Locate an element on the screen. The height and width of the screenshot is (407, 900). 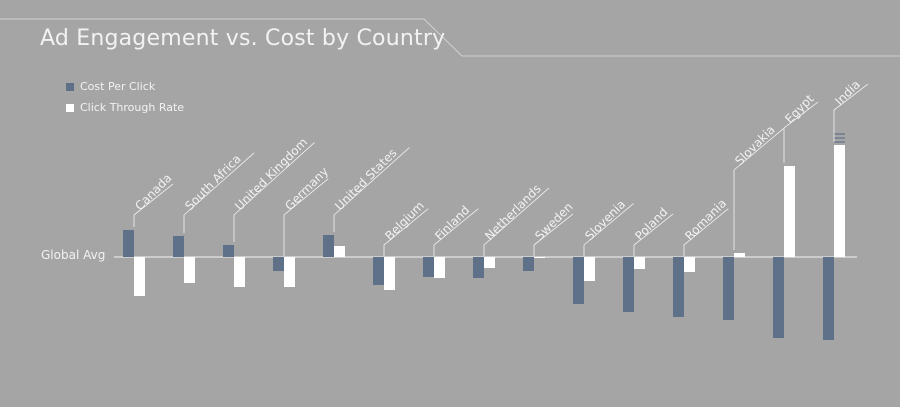
bar-cost-per-click-canada is located at coordinates (128, 243).